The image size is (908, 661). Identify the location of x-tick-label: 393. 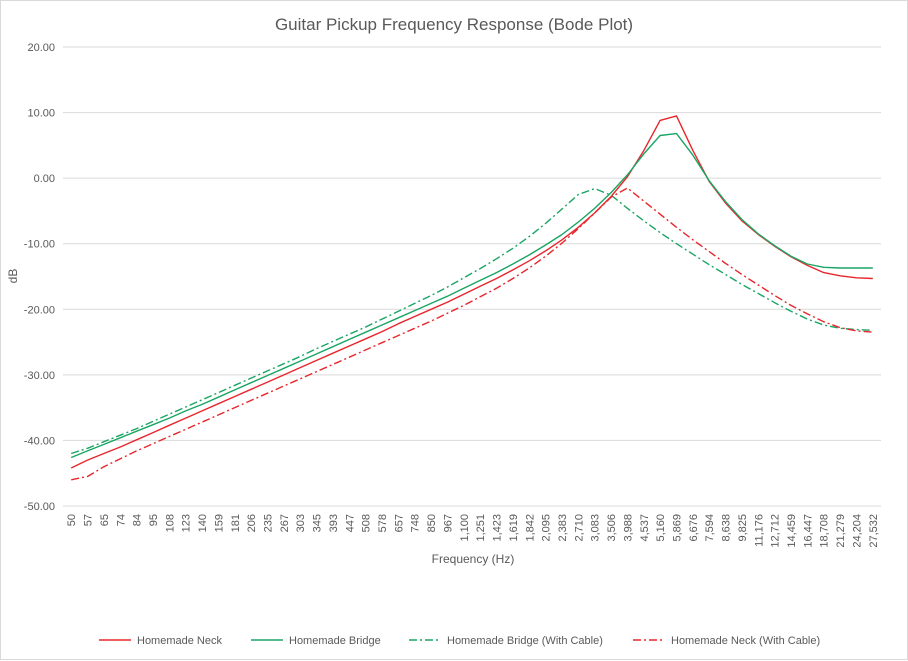
(334, 523).